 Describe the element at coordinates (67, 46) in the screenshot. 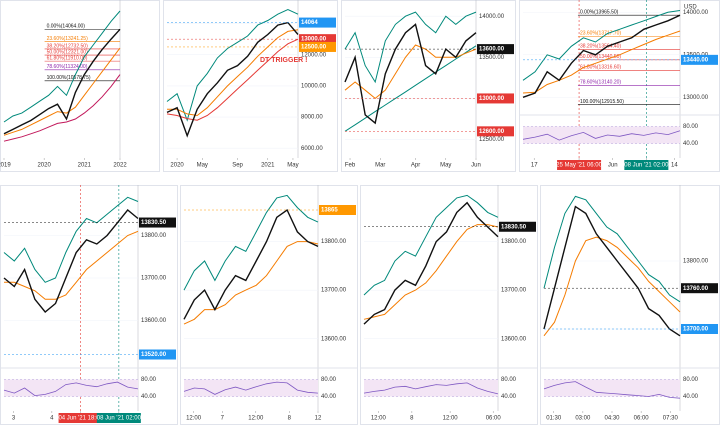

I see `fib-label: 38.20%(12732.50)` at that location.